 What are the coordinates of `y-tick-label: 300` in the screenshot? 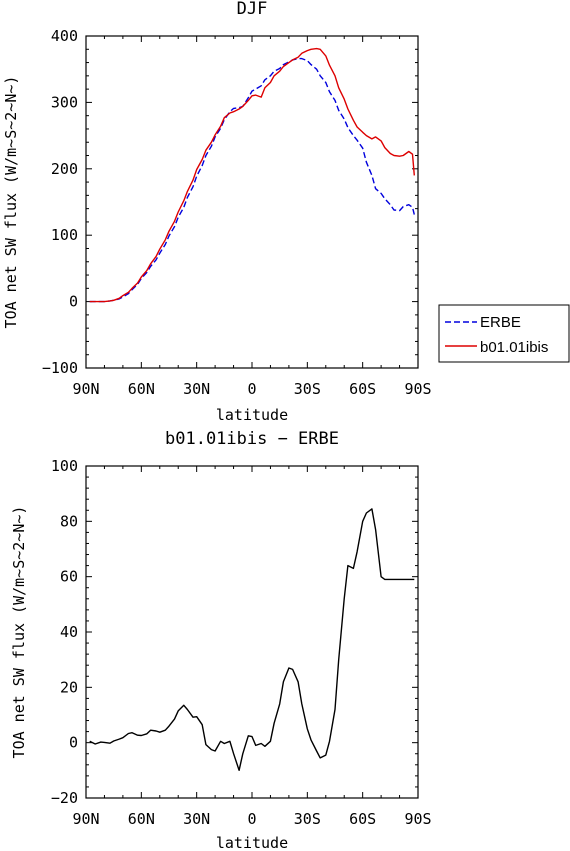 It's located at (64, 102).